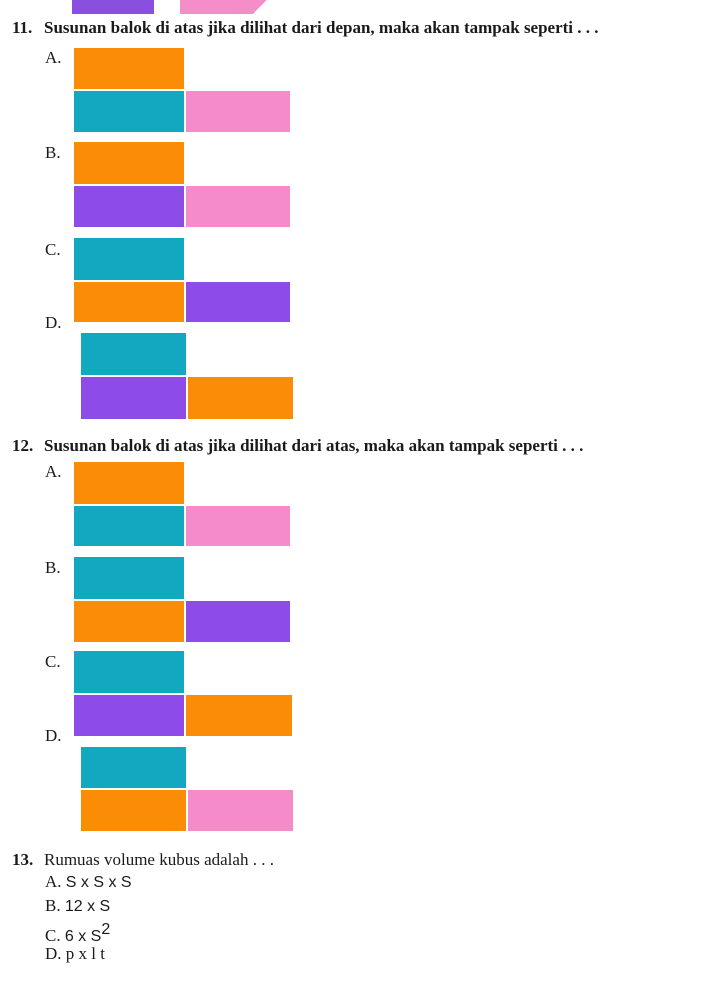 Image resolution: width=719 pixels, height=1007 pixels. I want to click on q11-a-bottom-right-block, so click(238, 111).